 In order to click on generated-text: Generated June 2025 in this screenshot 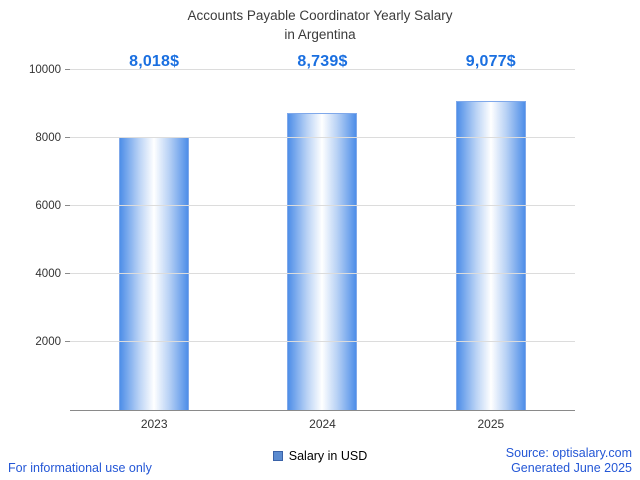, I will do `click(571, 468)`.